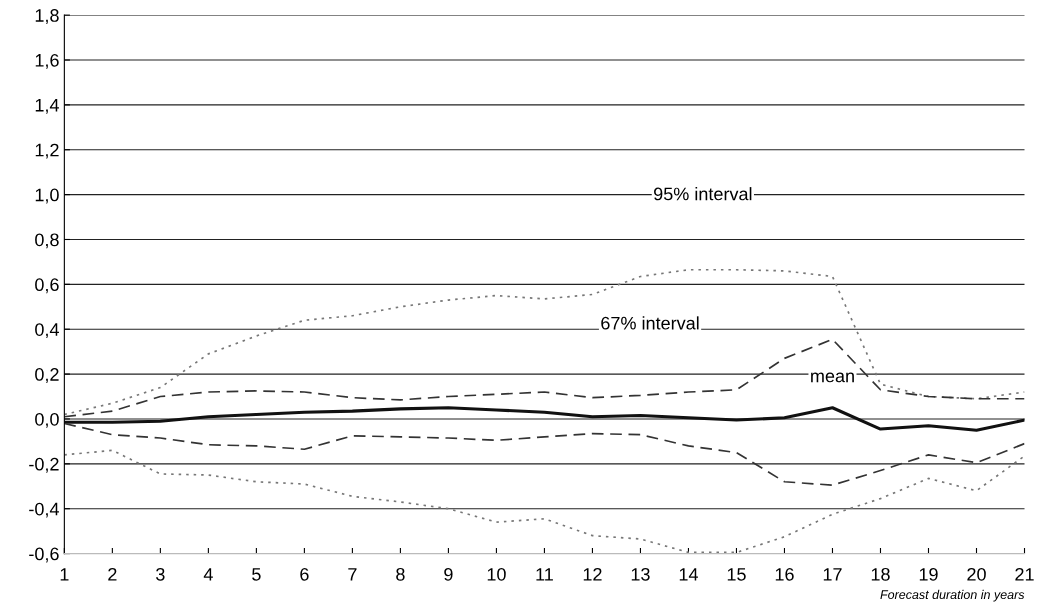  What do you see at coordinates (784, 574) in the screenshot?
I see `x-tick-label: 16` at bounding box center [784, 574].